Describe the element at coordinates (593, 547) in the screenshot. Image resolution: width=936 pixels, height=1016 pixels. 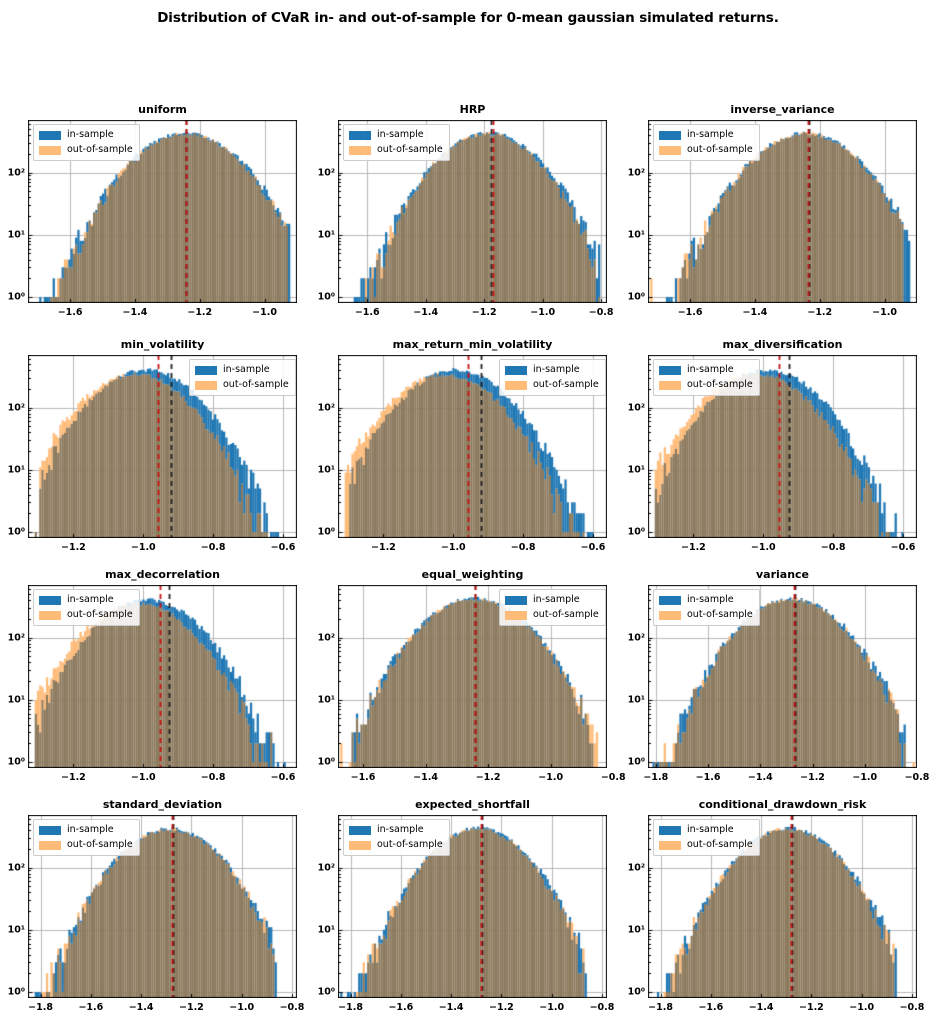
I see `x-tick-label: −0.6` at that location.